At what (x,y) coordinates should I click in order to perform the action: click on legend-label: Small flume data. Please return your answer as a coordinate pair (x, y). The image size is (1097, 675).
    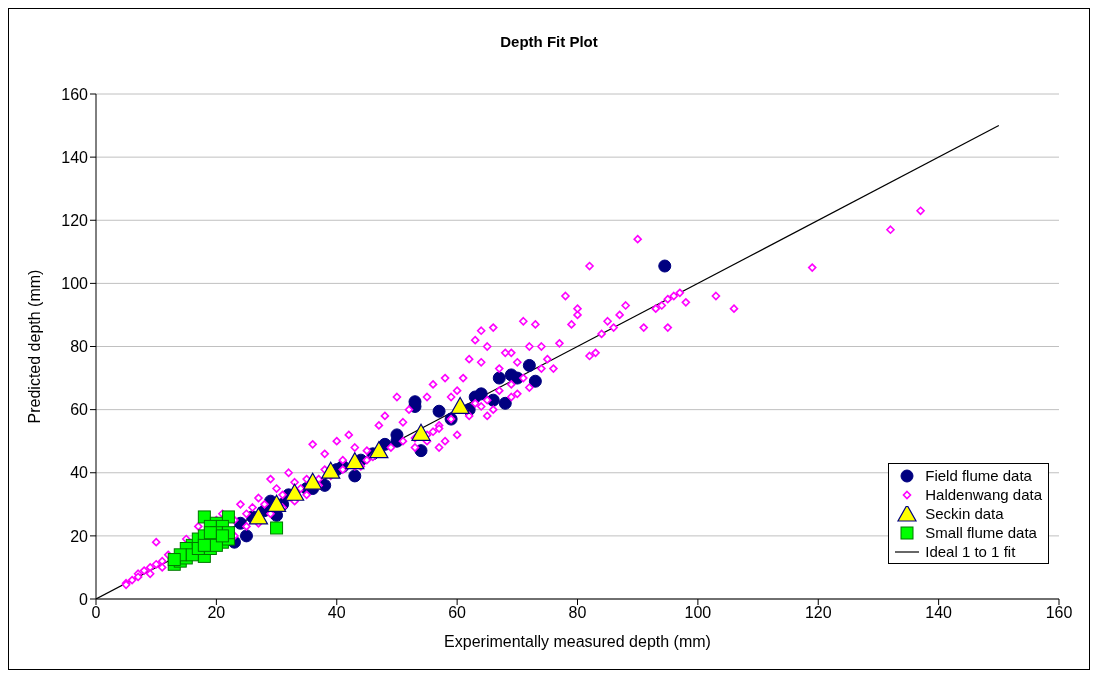
    Looking at the image, I should click on (981, 532).